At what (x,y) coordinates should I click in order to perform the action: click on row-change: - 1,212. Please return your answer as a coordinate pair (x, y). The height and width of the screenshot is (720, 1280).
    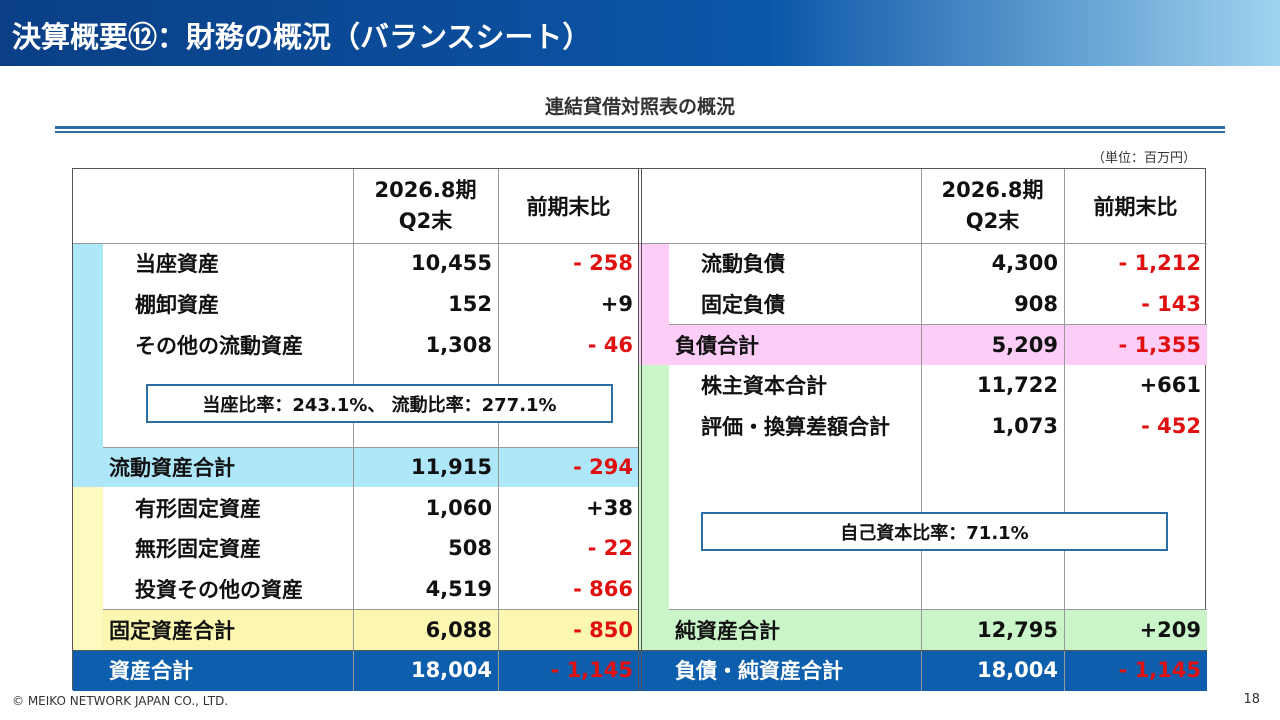
    Looking at the image, I should click on (1159, 263).